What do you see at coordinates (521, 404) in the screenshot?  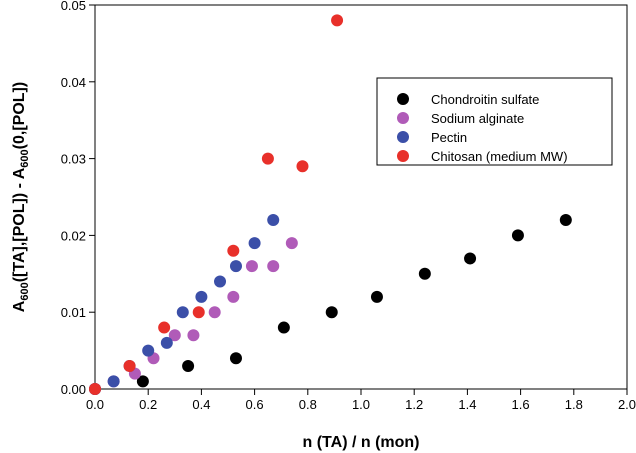 I see `x-tick-label: 1.6` at bounding box center [521, 404].